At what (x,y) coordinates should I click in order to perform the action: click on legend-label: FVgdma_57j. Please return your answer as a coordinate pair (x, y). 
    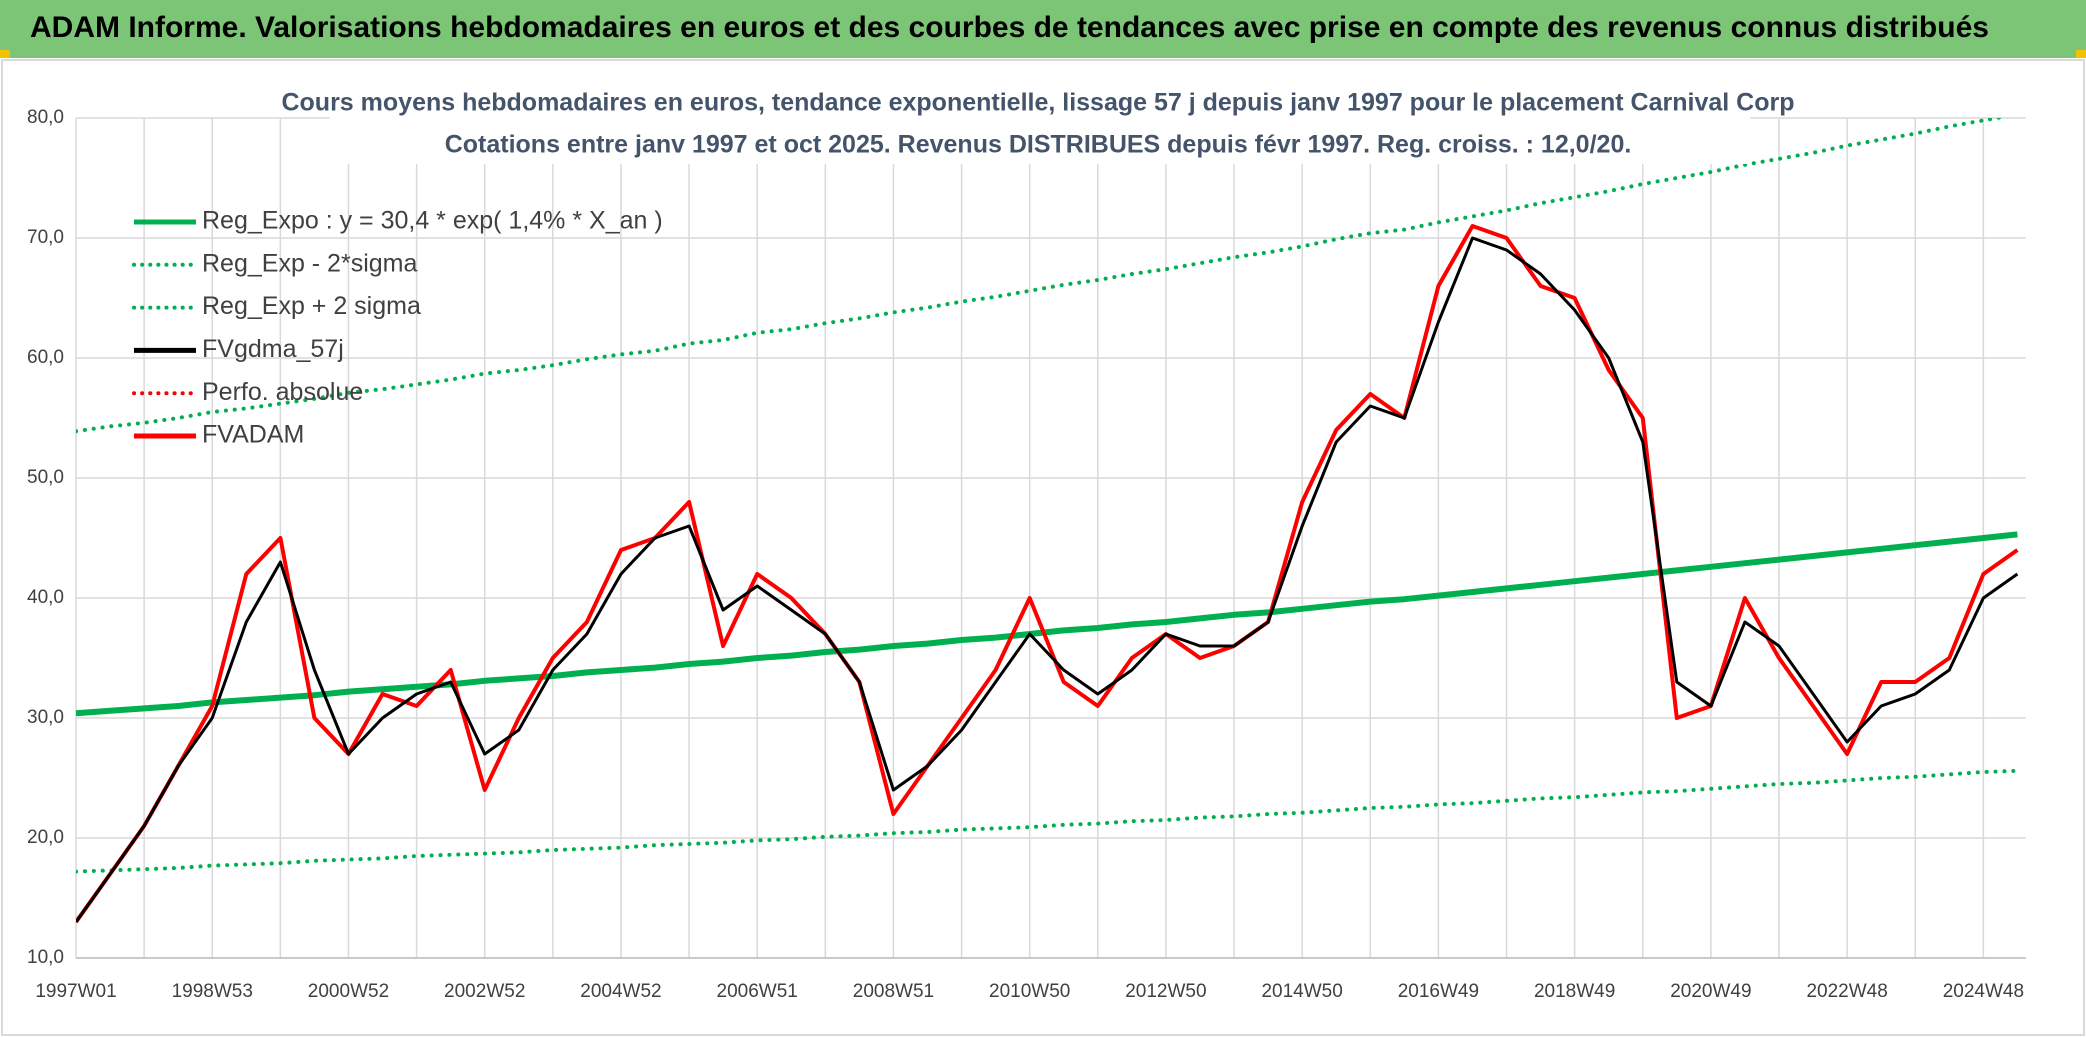
    Looking at the image, I should click on (273, 349).